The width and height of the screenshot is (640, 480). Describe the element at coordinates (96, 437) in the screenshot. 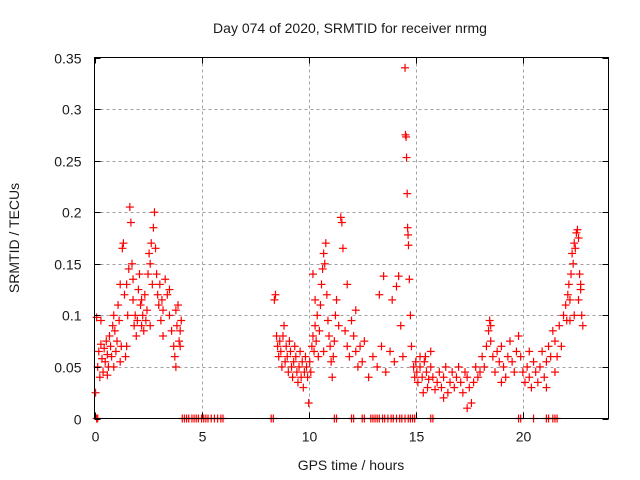

I see `x-tick-label: 0` at that location.